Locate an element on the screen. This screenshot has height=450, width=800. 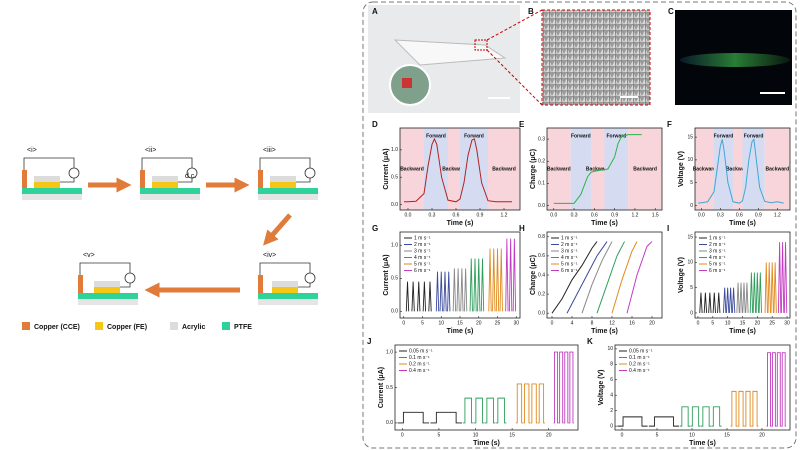
y-axis-label: Voltage (V) is located at coordinates (601, 387).